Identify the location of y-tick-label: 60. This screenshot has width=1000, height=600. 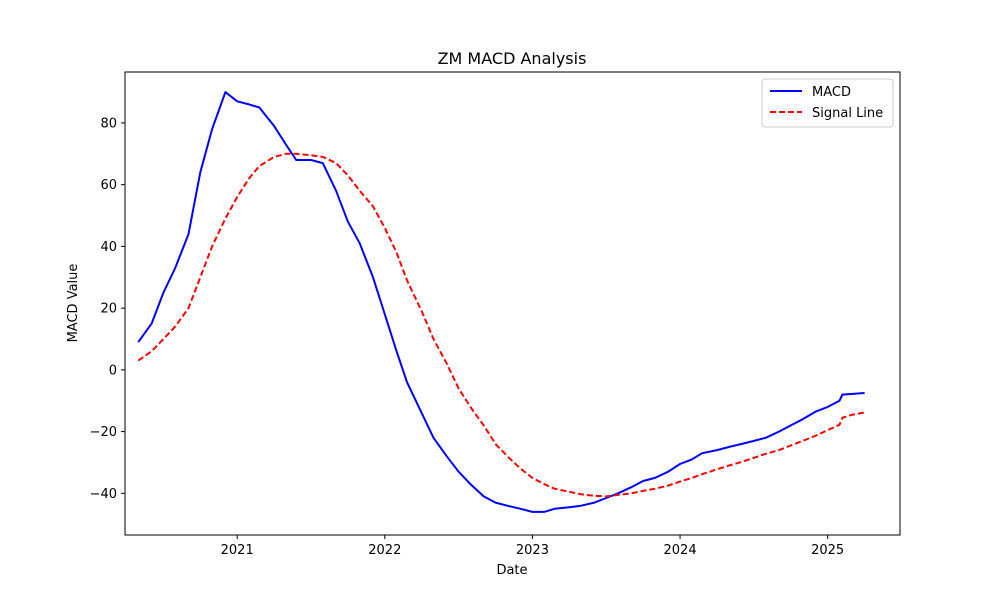
(108, 185).